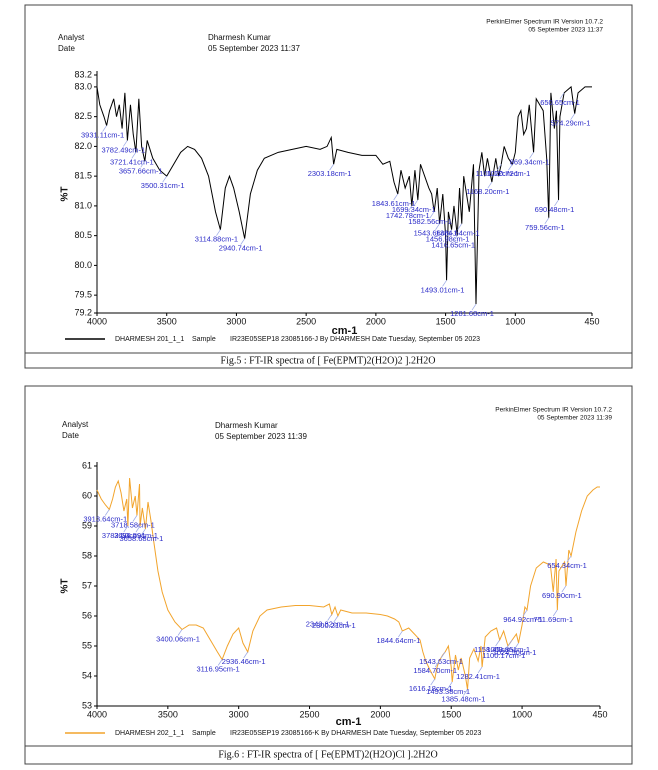  What do you see at coordinates (87, 585) in the screenshot?
I see `y-tick-label: 57` at bounding box center [87, 585].